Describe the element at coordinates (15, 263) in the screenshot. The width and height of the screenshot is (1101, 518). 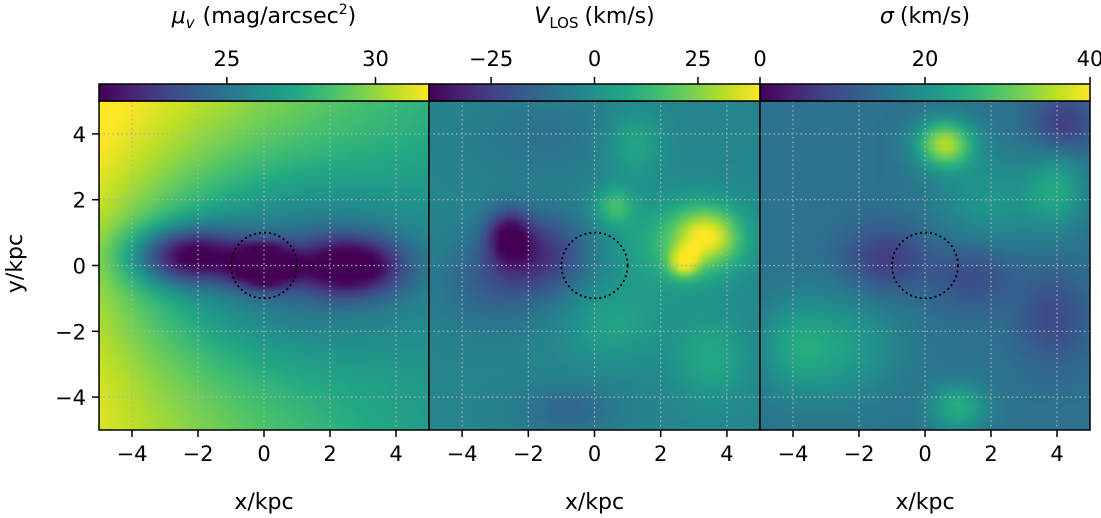
I see `y-axis-label: y/kpc` at that location.